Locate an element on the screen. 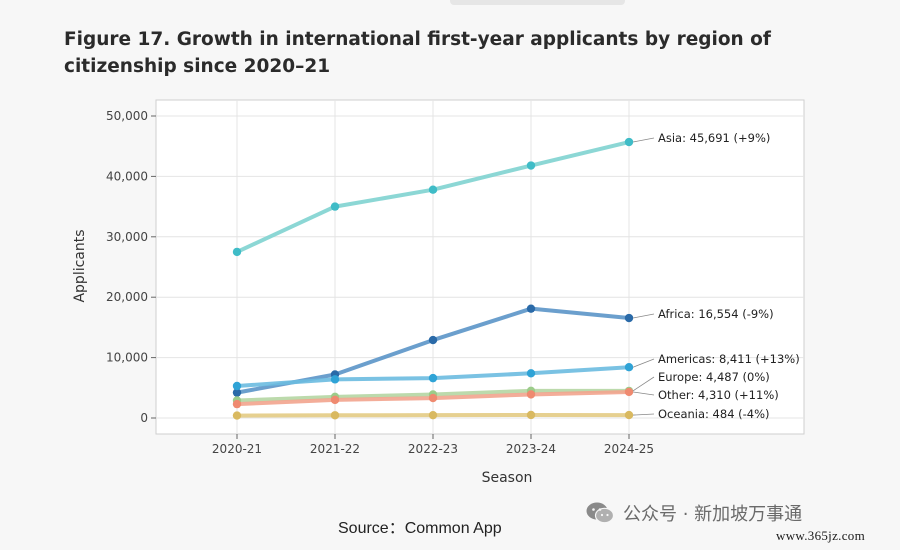 This screenshot has width=900, height=550. y-axis-label: Applicants is located at coordinates (80, 265).